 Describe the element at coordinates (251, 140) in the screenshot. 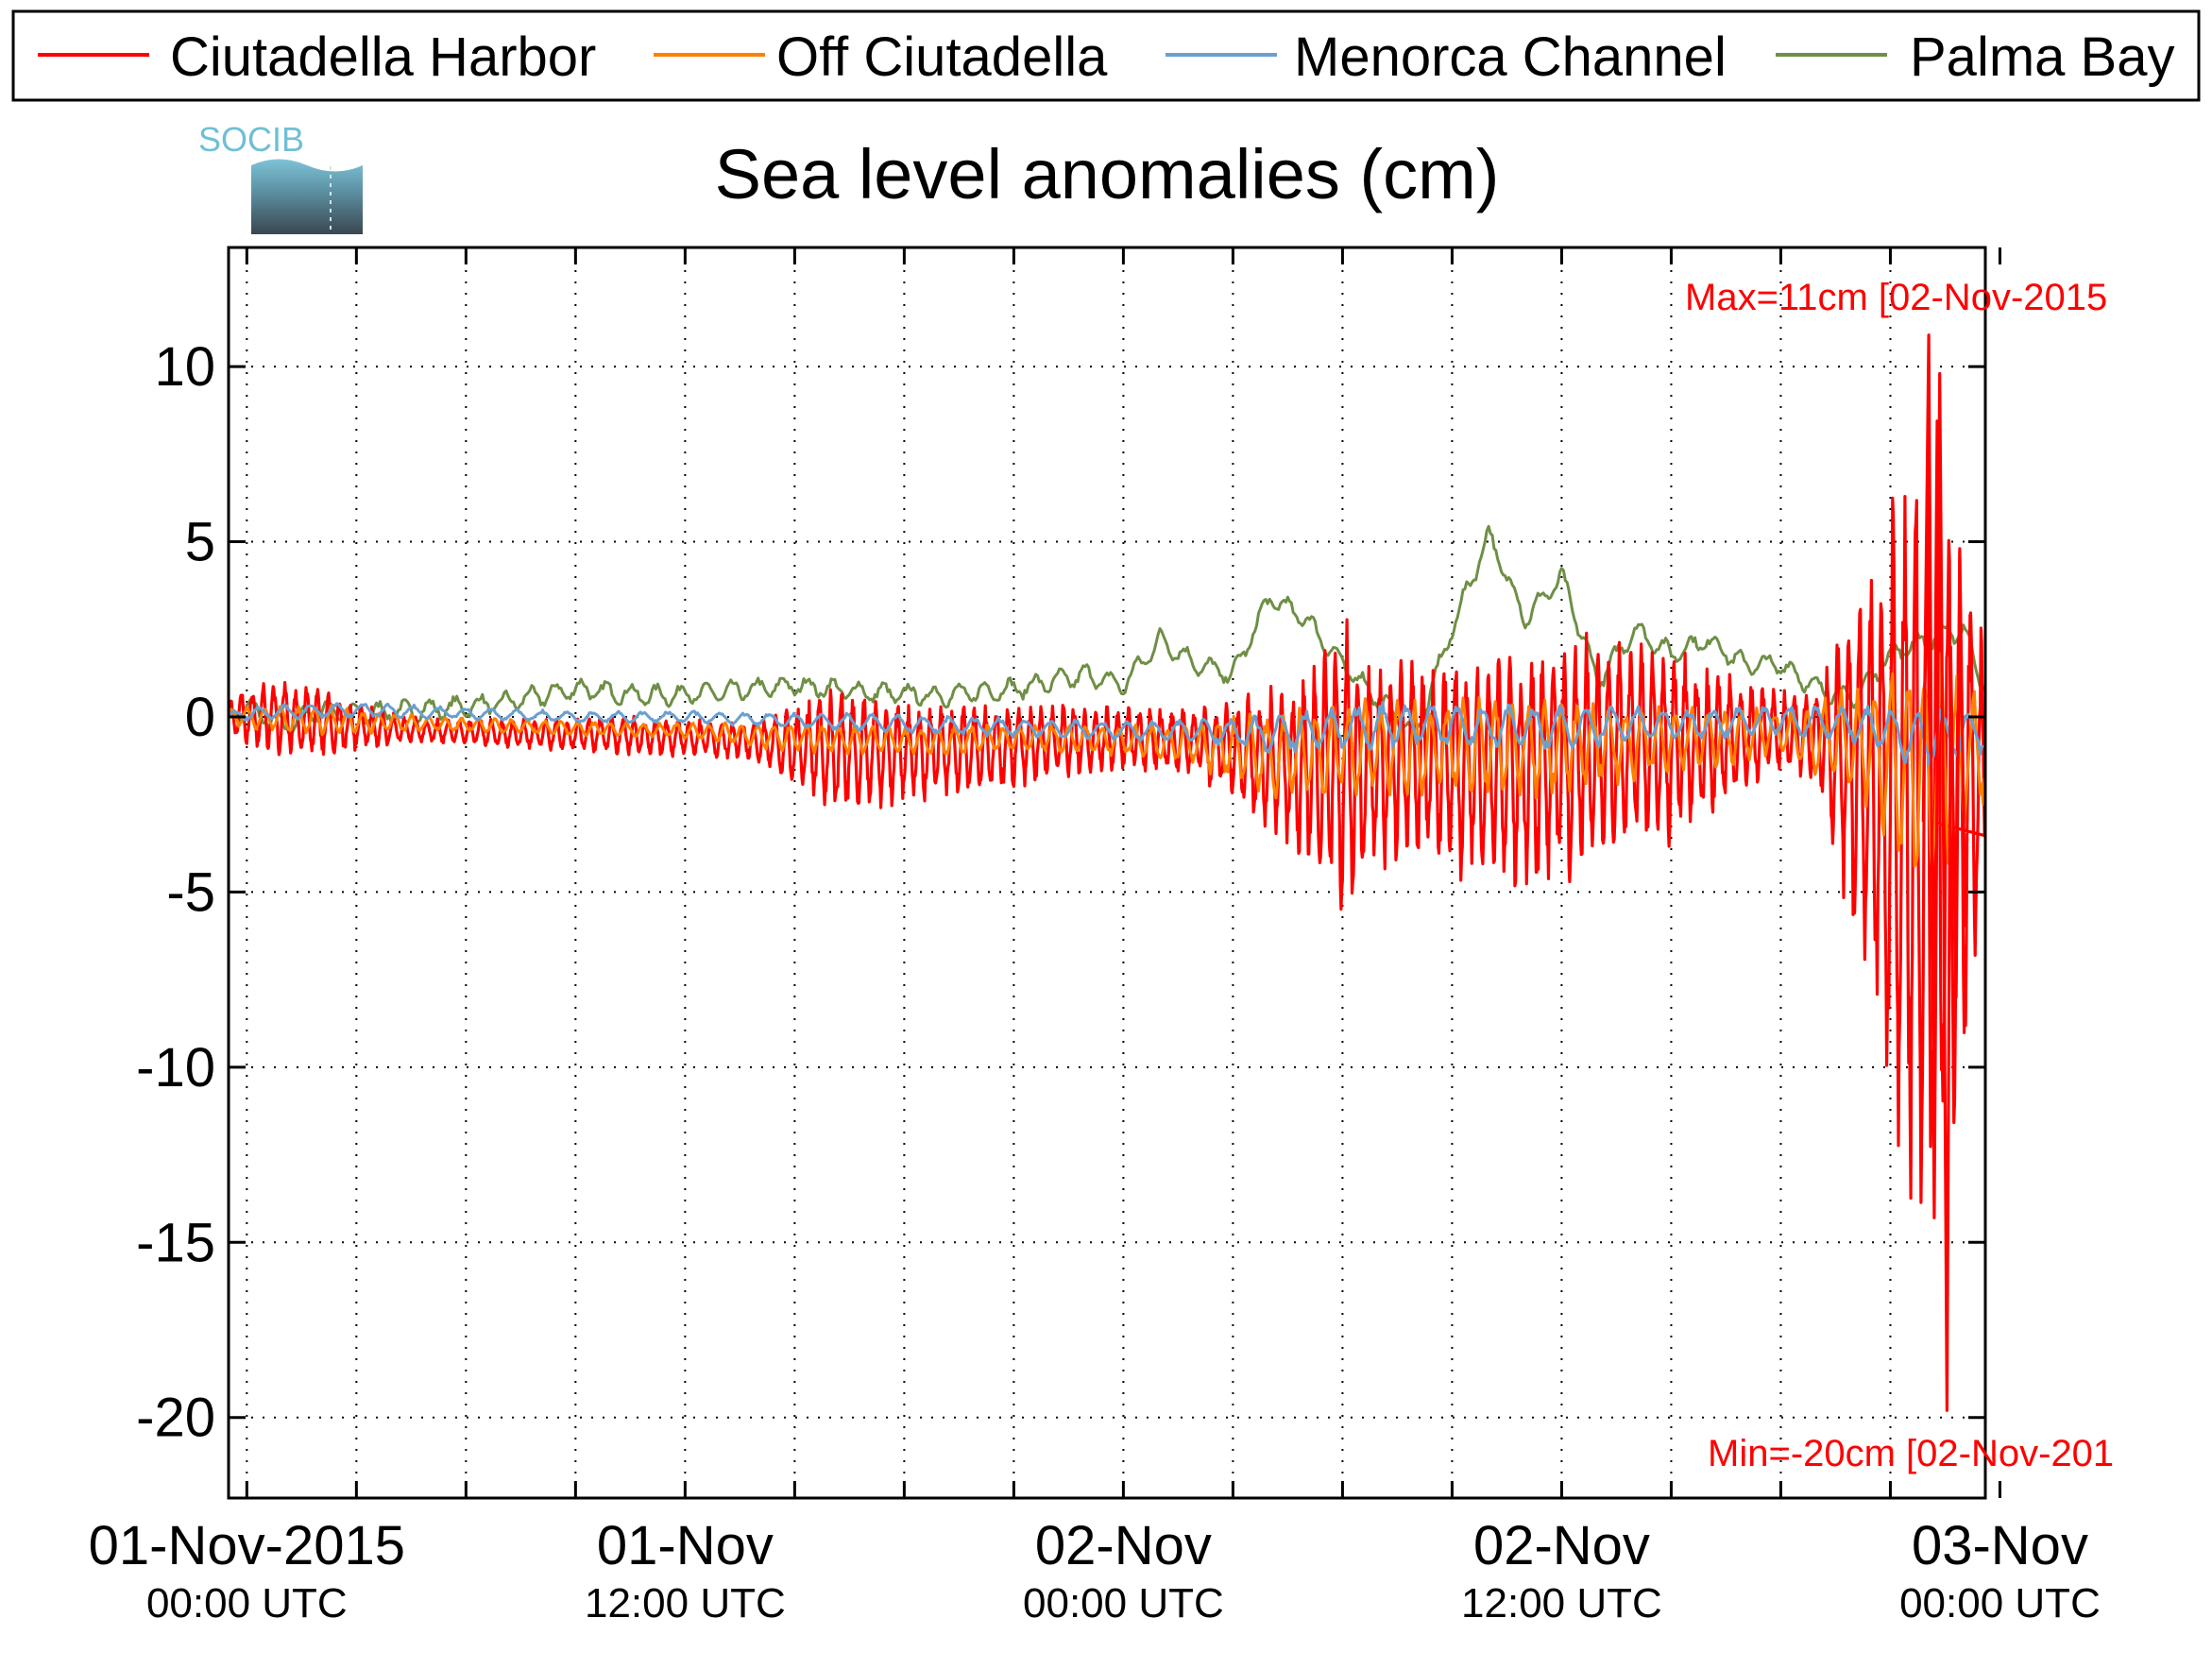

I see `socib-logo-text: SOCIB` at that location.